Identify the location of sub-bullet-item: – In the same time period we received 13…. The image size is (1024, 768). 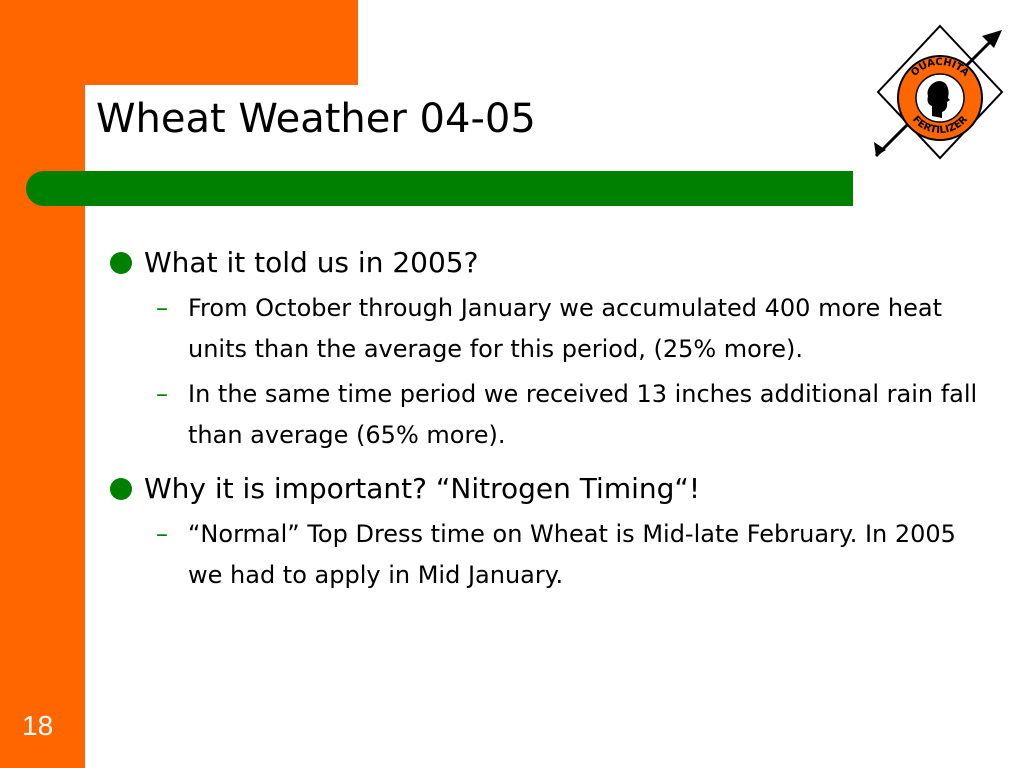
(548, 415).